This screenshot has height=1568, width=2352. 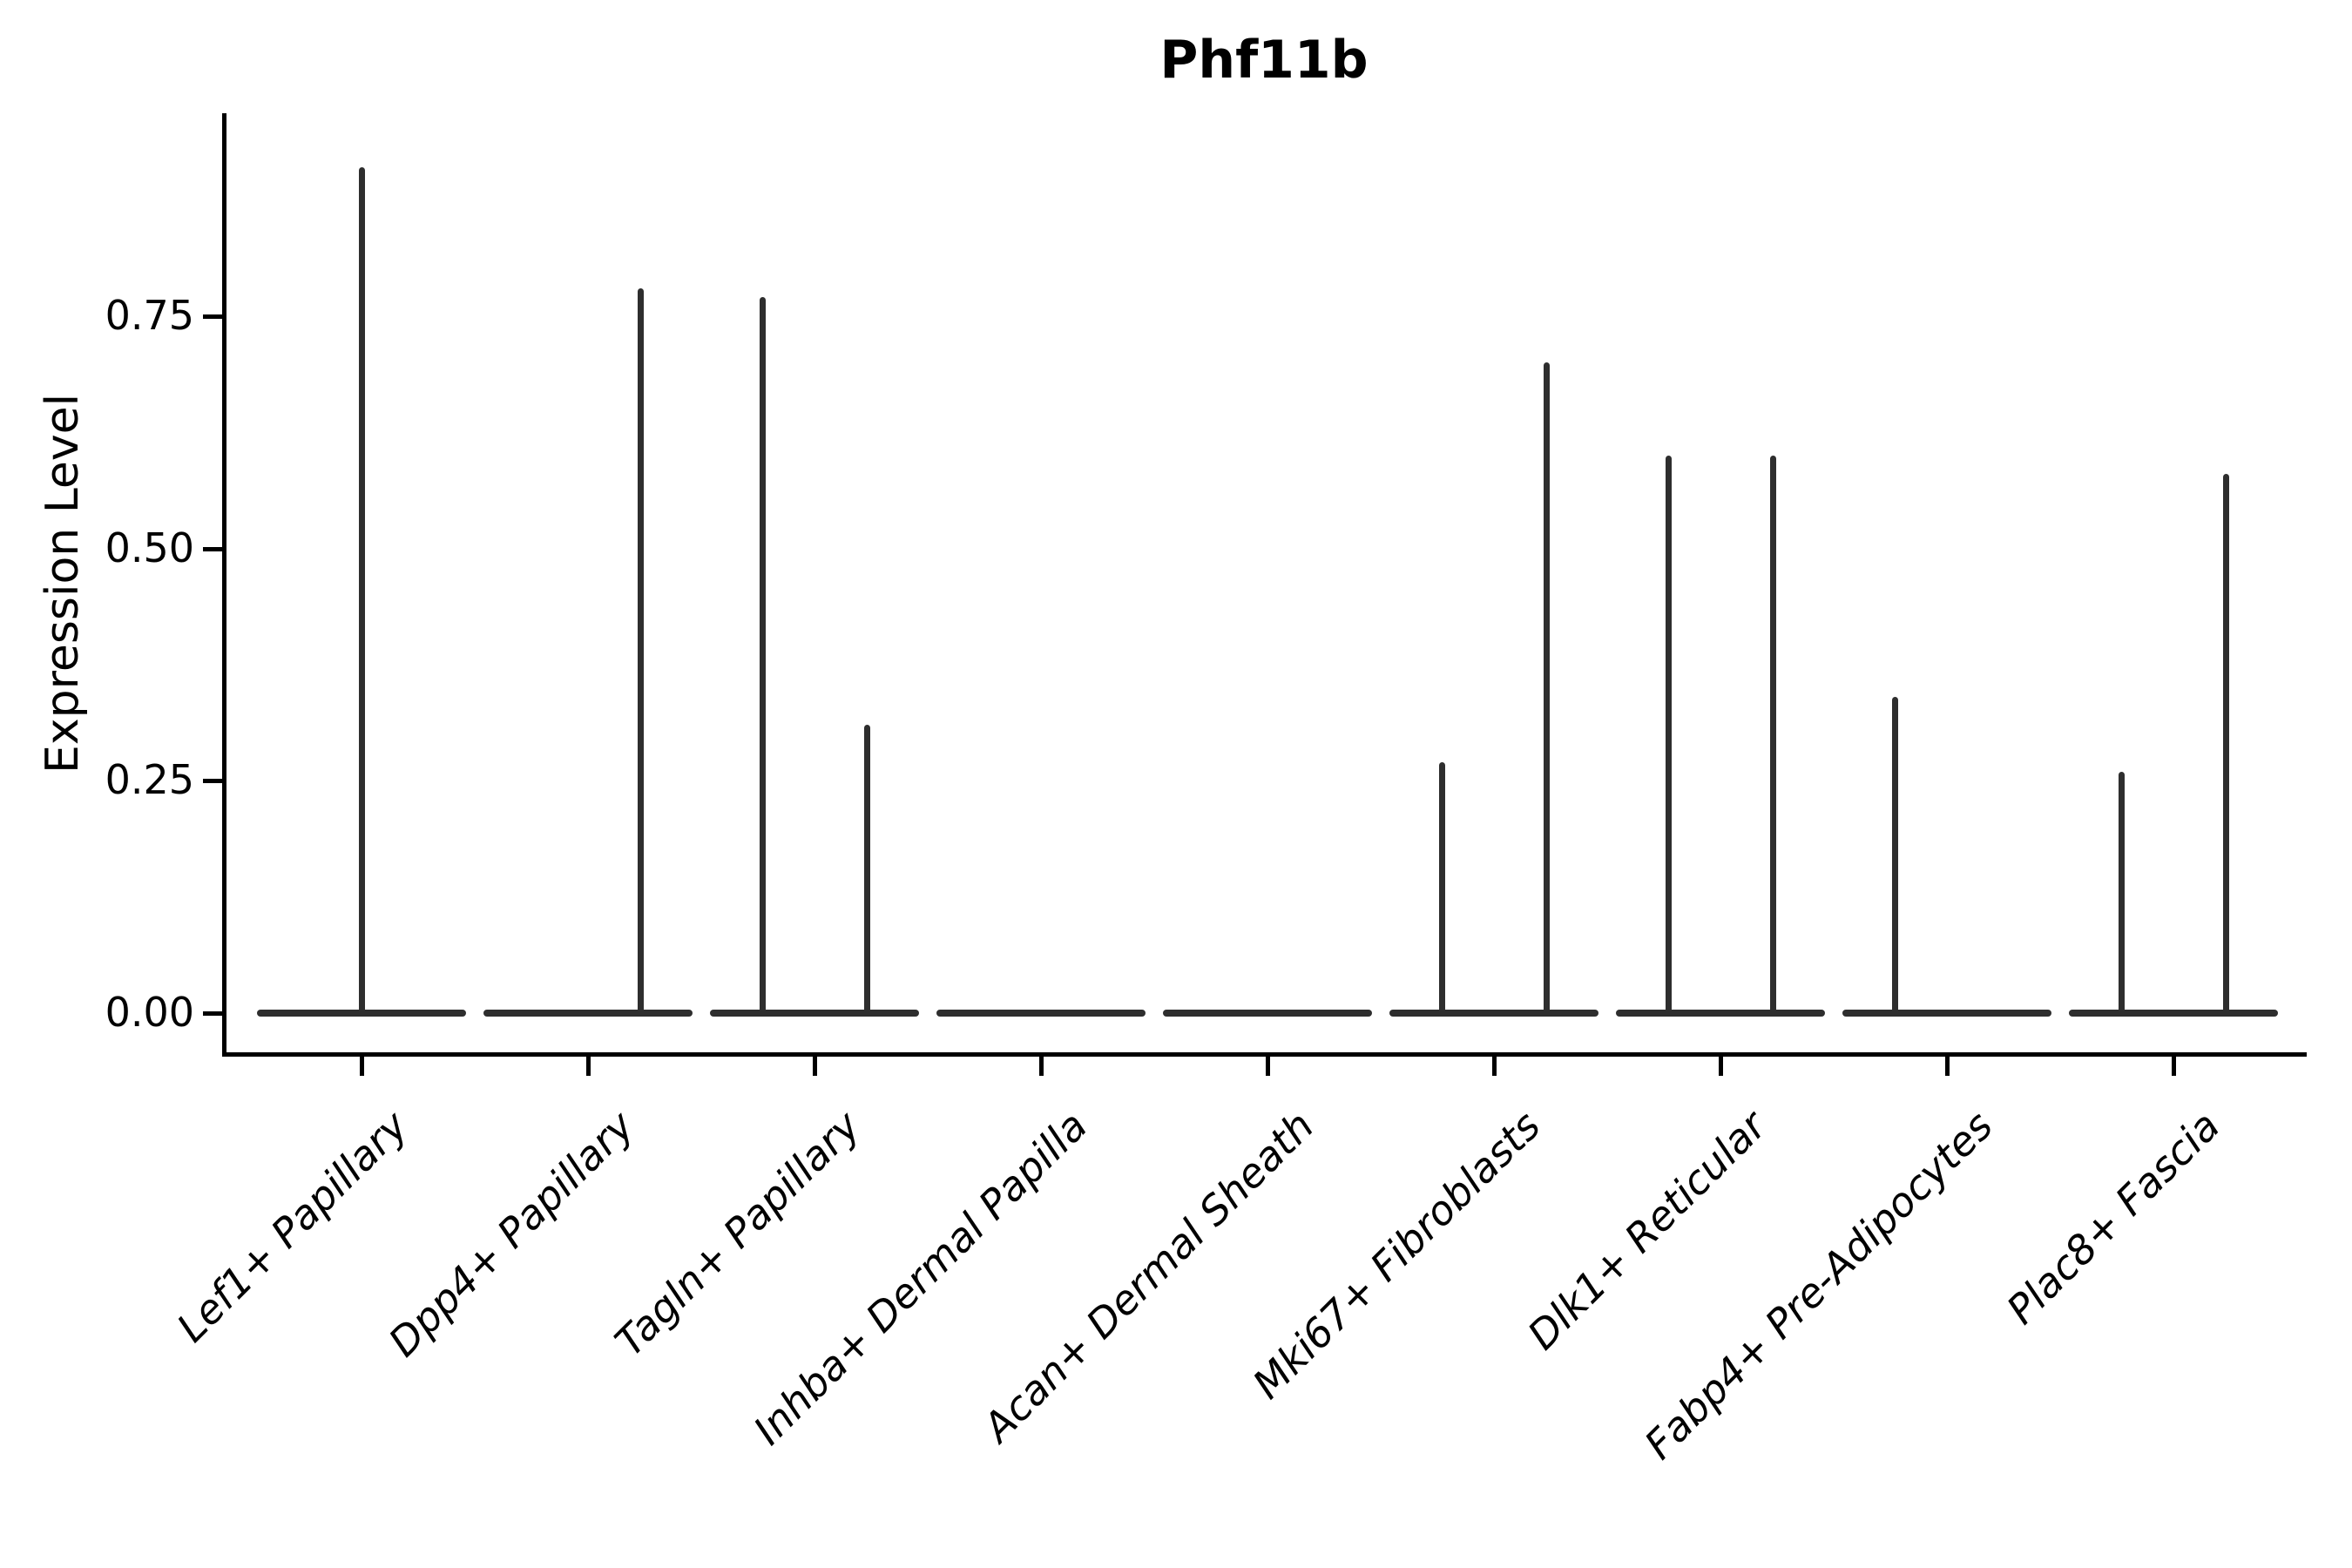 I want to click on y-tick-label: 0.25, so click(x=150, y=780).